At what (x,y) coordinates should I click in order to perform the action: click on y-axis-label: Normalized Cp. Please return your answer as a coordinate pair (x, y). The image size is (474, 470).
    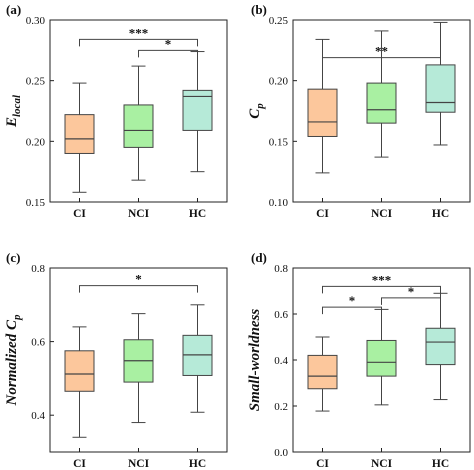
    Looking at the image, I should click on (13, 360).